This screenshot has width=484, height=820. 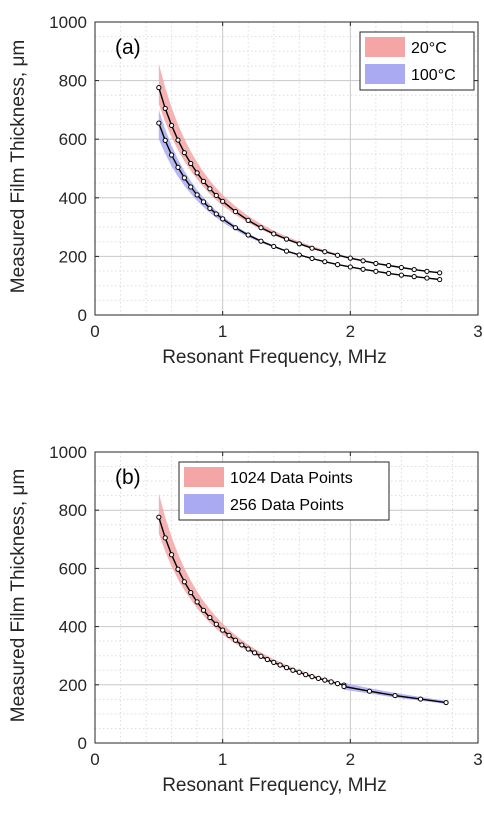 I want to click on y-axis-label: Measured Film Thickness, μm, so click(x=18, y=595).